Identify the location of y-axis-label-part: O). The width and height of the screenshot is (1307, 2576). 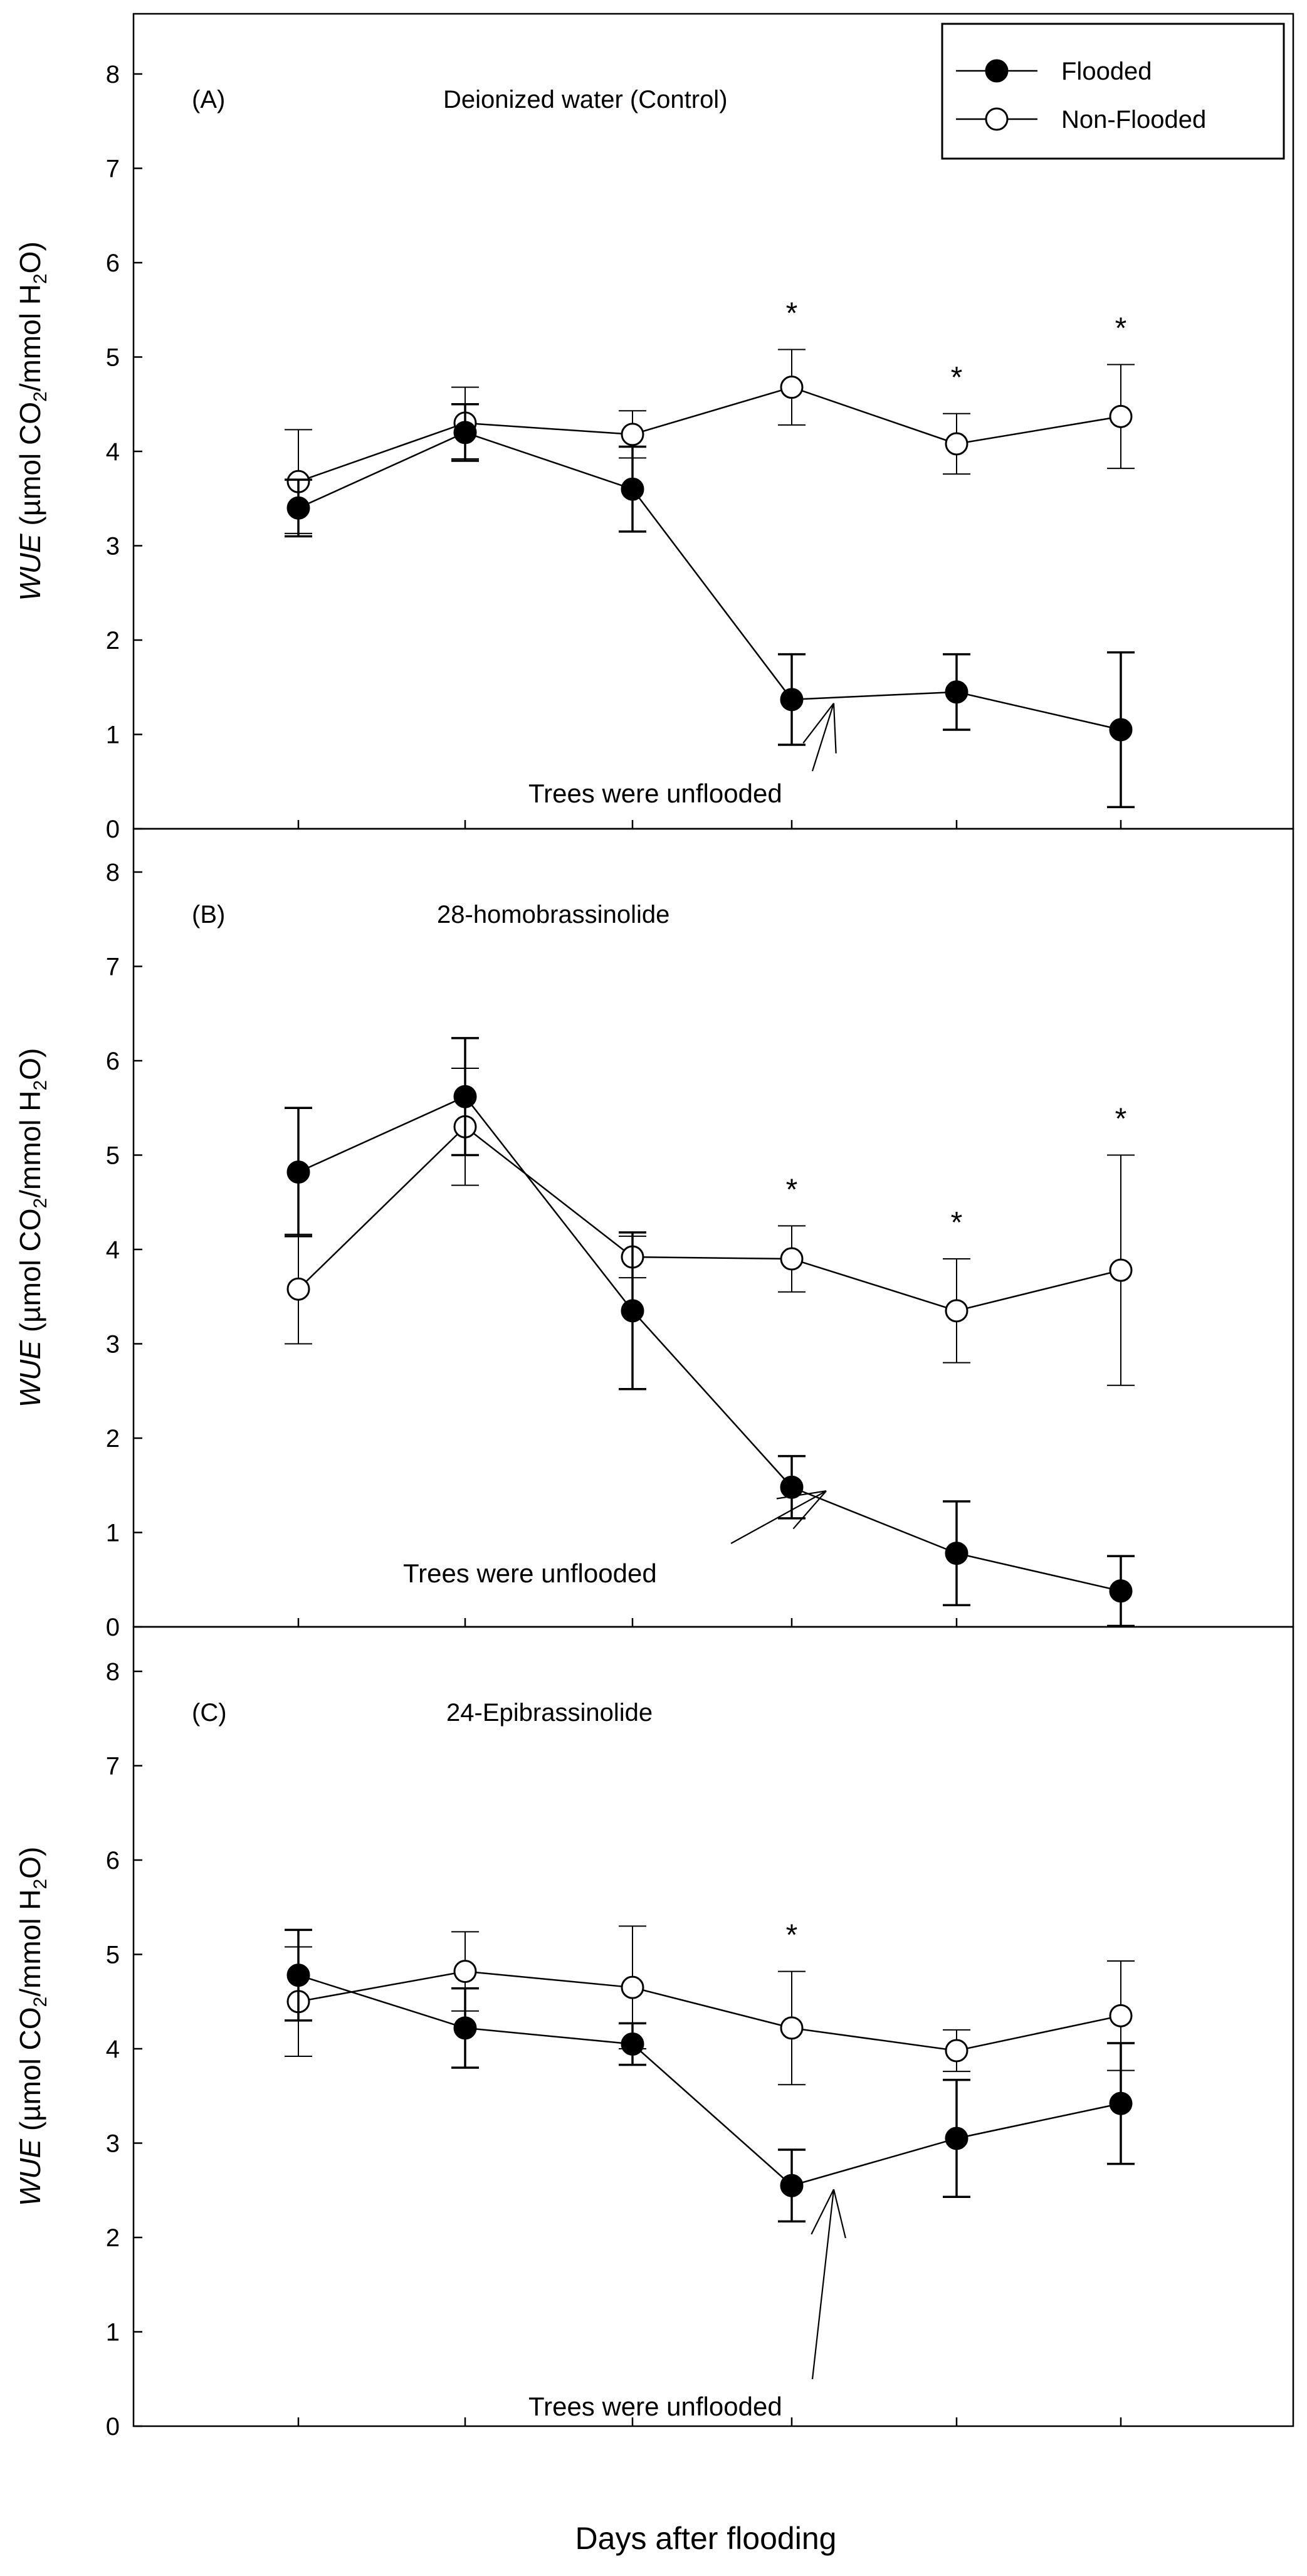
(30, 1863).